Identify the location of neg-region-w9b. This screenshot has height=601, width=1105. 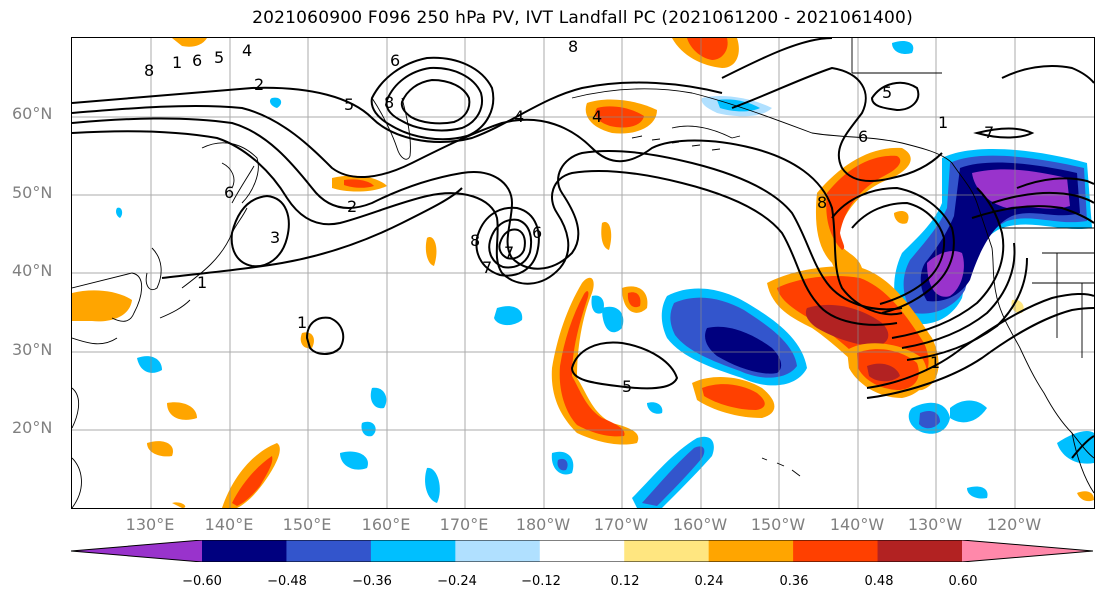
(562, 464).